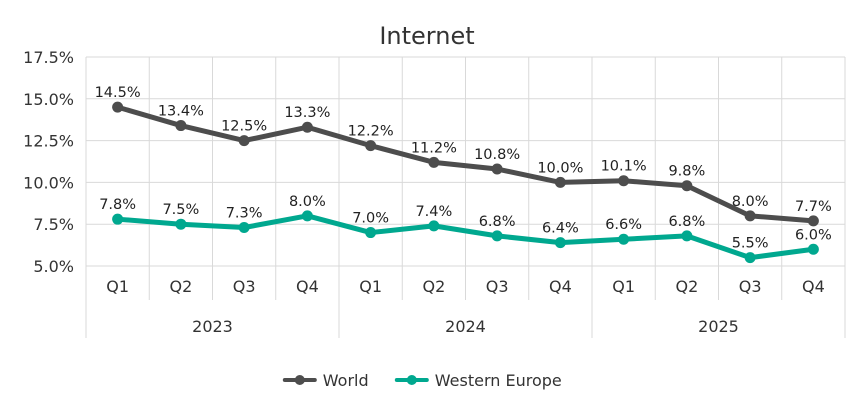 The width and height of the screenshot is (868, 404). What do you see at coordinates (465, 237) in the screenshot?
I see `series-line-western-europe` at bounding box center [465, 237].